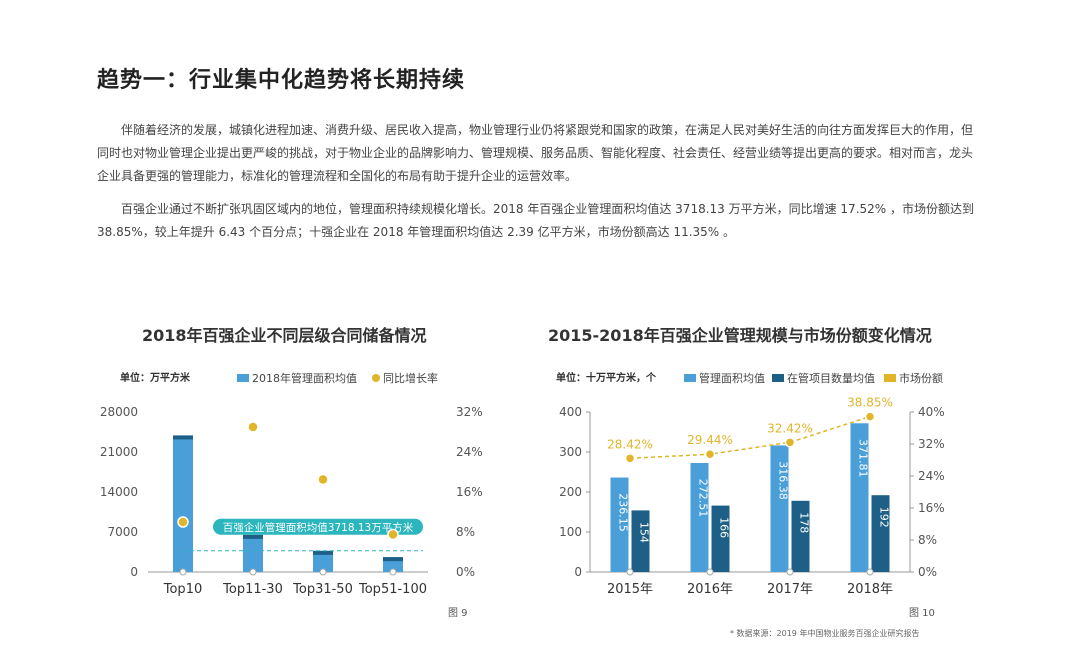 The image size is (1080, 670). I want to click on chart1-legend-dot: 同比增长率, so click(405, 378).